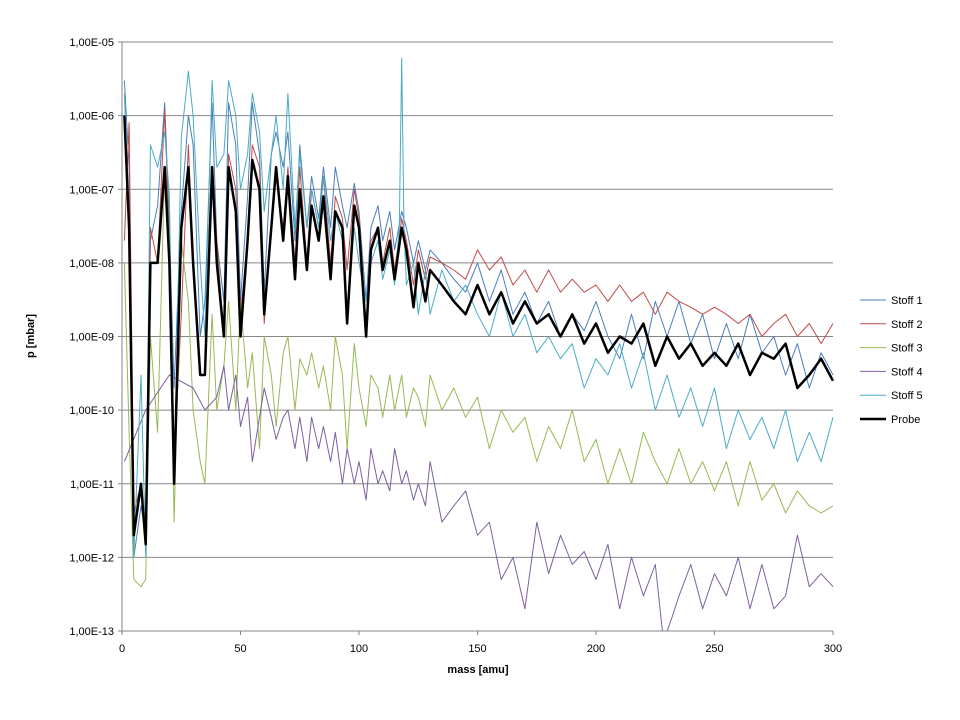  Describe the element at coordinates (905, 420) in the screenshot. I see `legend-label-probe: Probe` at that location.